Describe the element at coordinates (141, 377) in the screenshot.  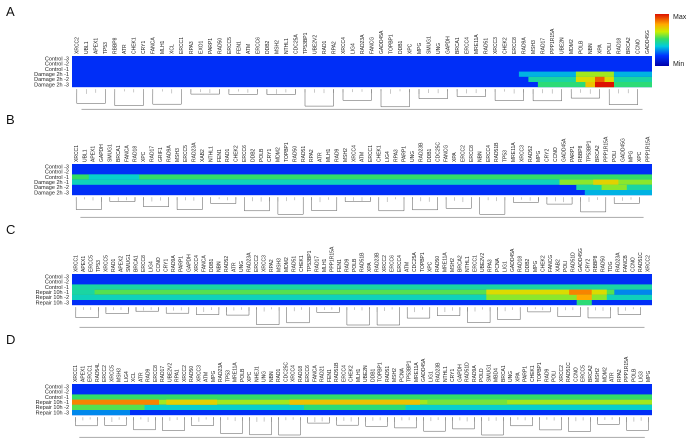
I see `gene-label: ATR` at that location.